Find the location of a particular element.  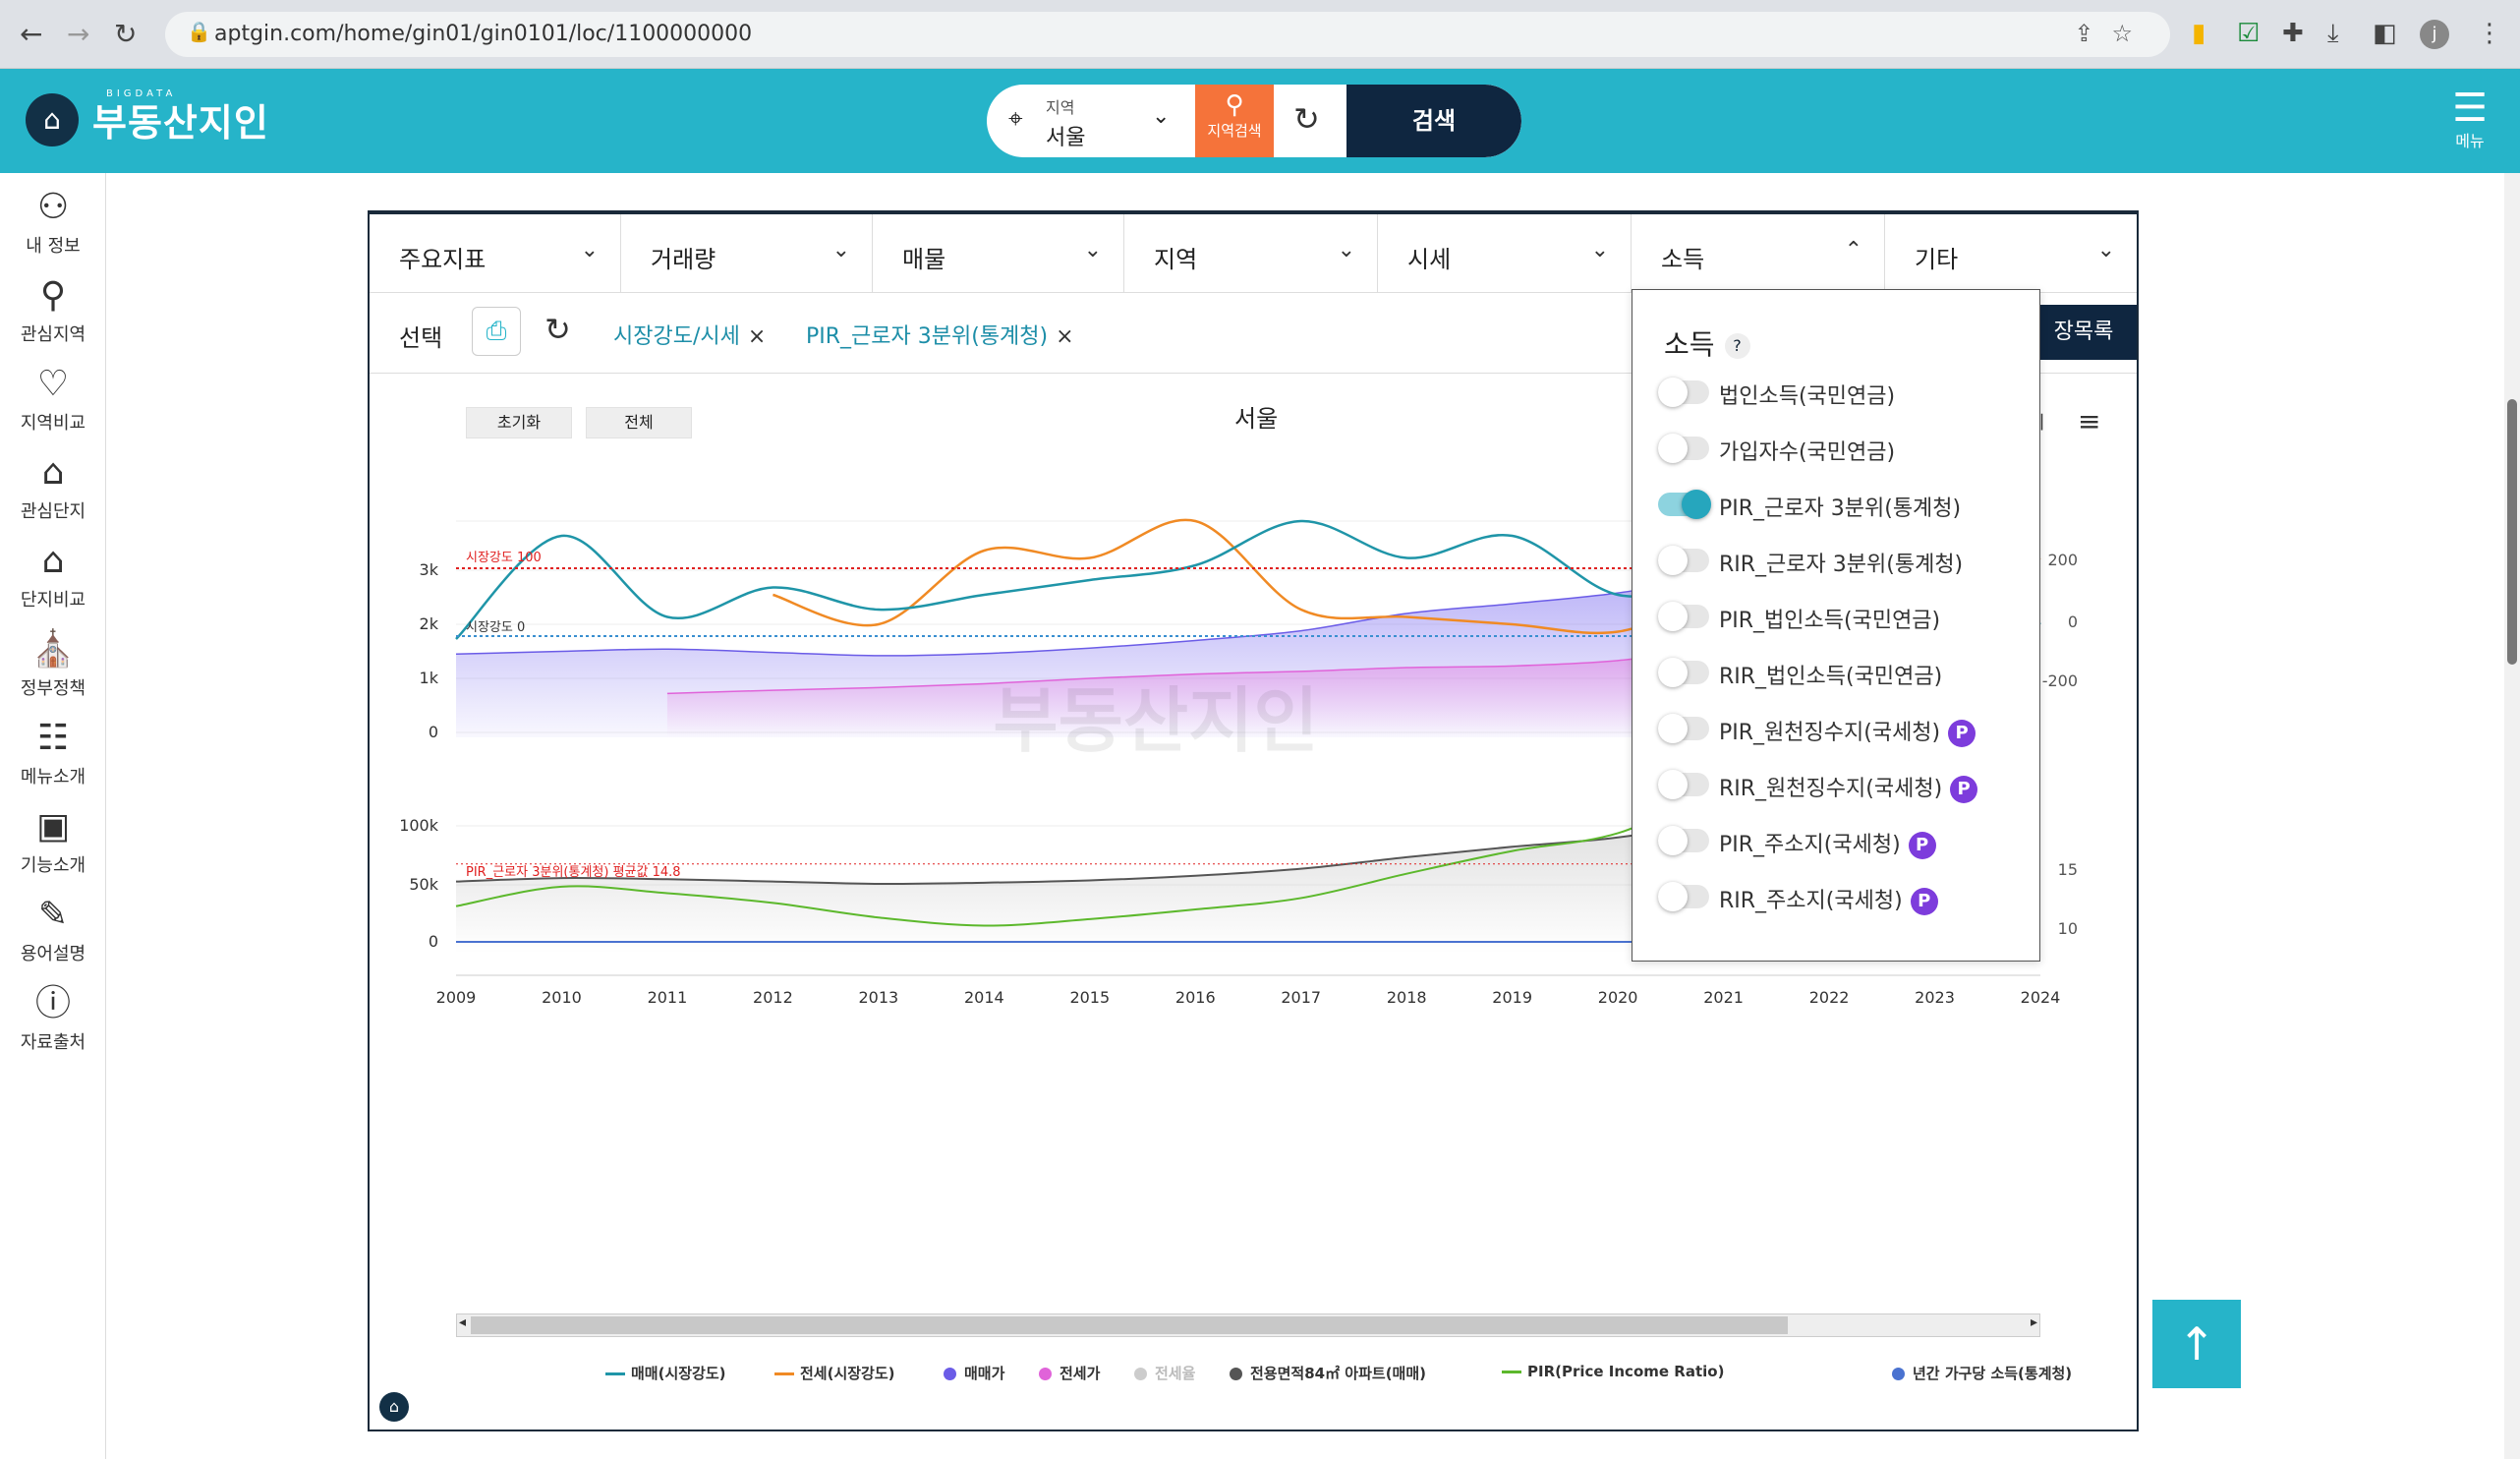

logo: ⌂ BIGDATA 부동산지인 is located at coordinates (147, 117).